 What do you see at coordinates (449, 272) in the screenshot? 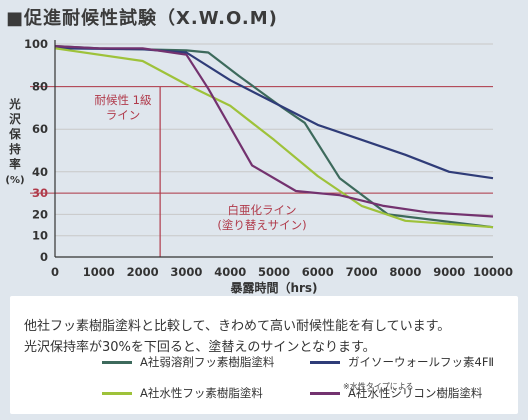
I see `x-tick-label: 9000` at bounding box center [449, 272].